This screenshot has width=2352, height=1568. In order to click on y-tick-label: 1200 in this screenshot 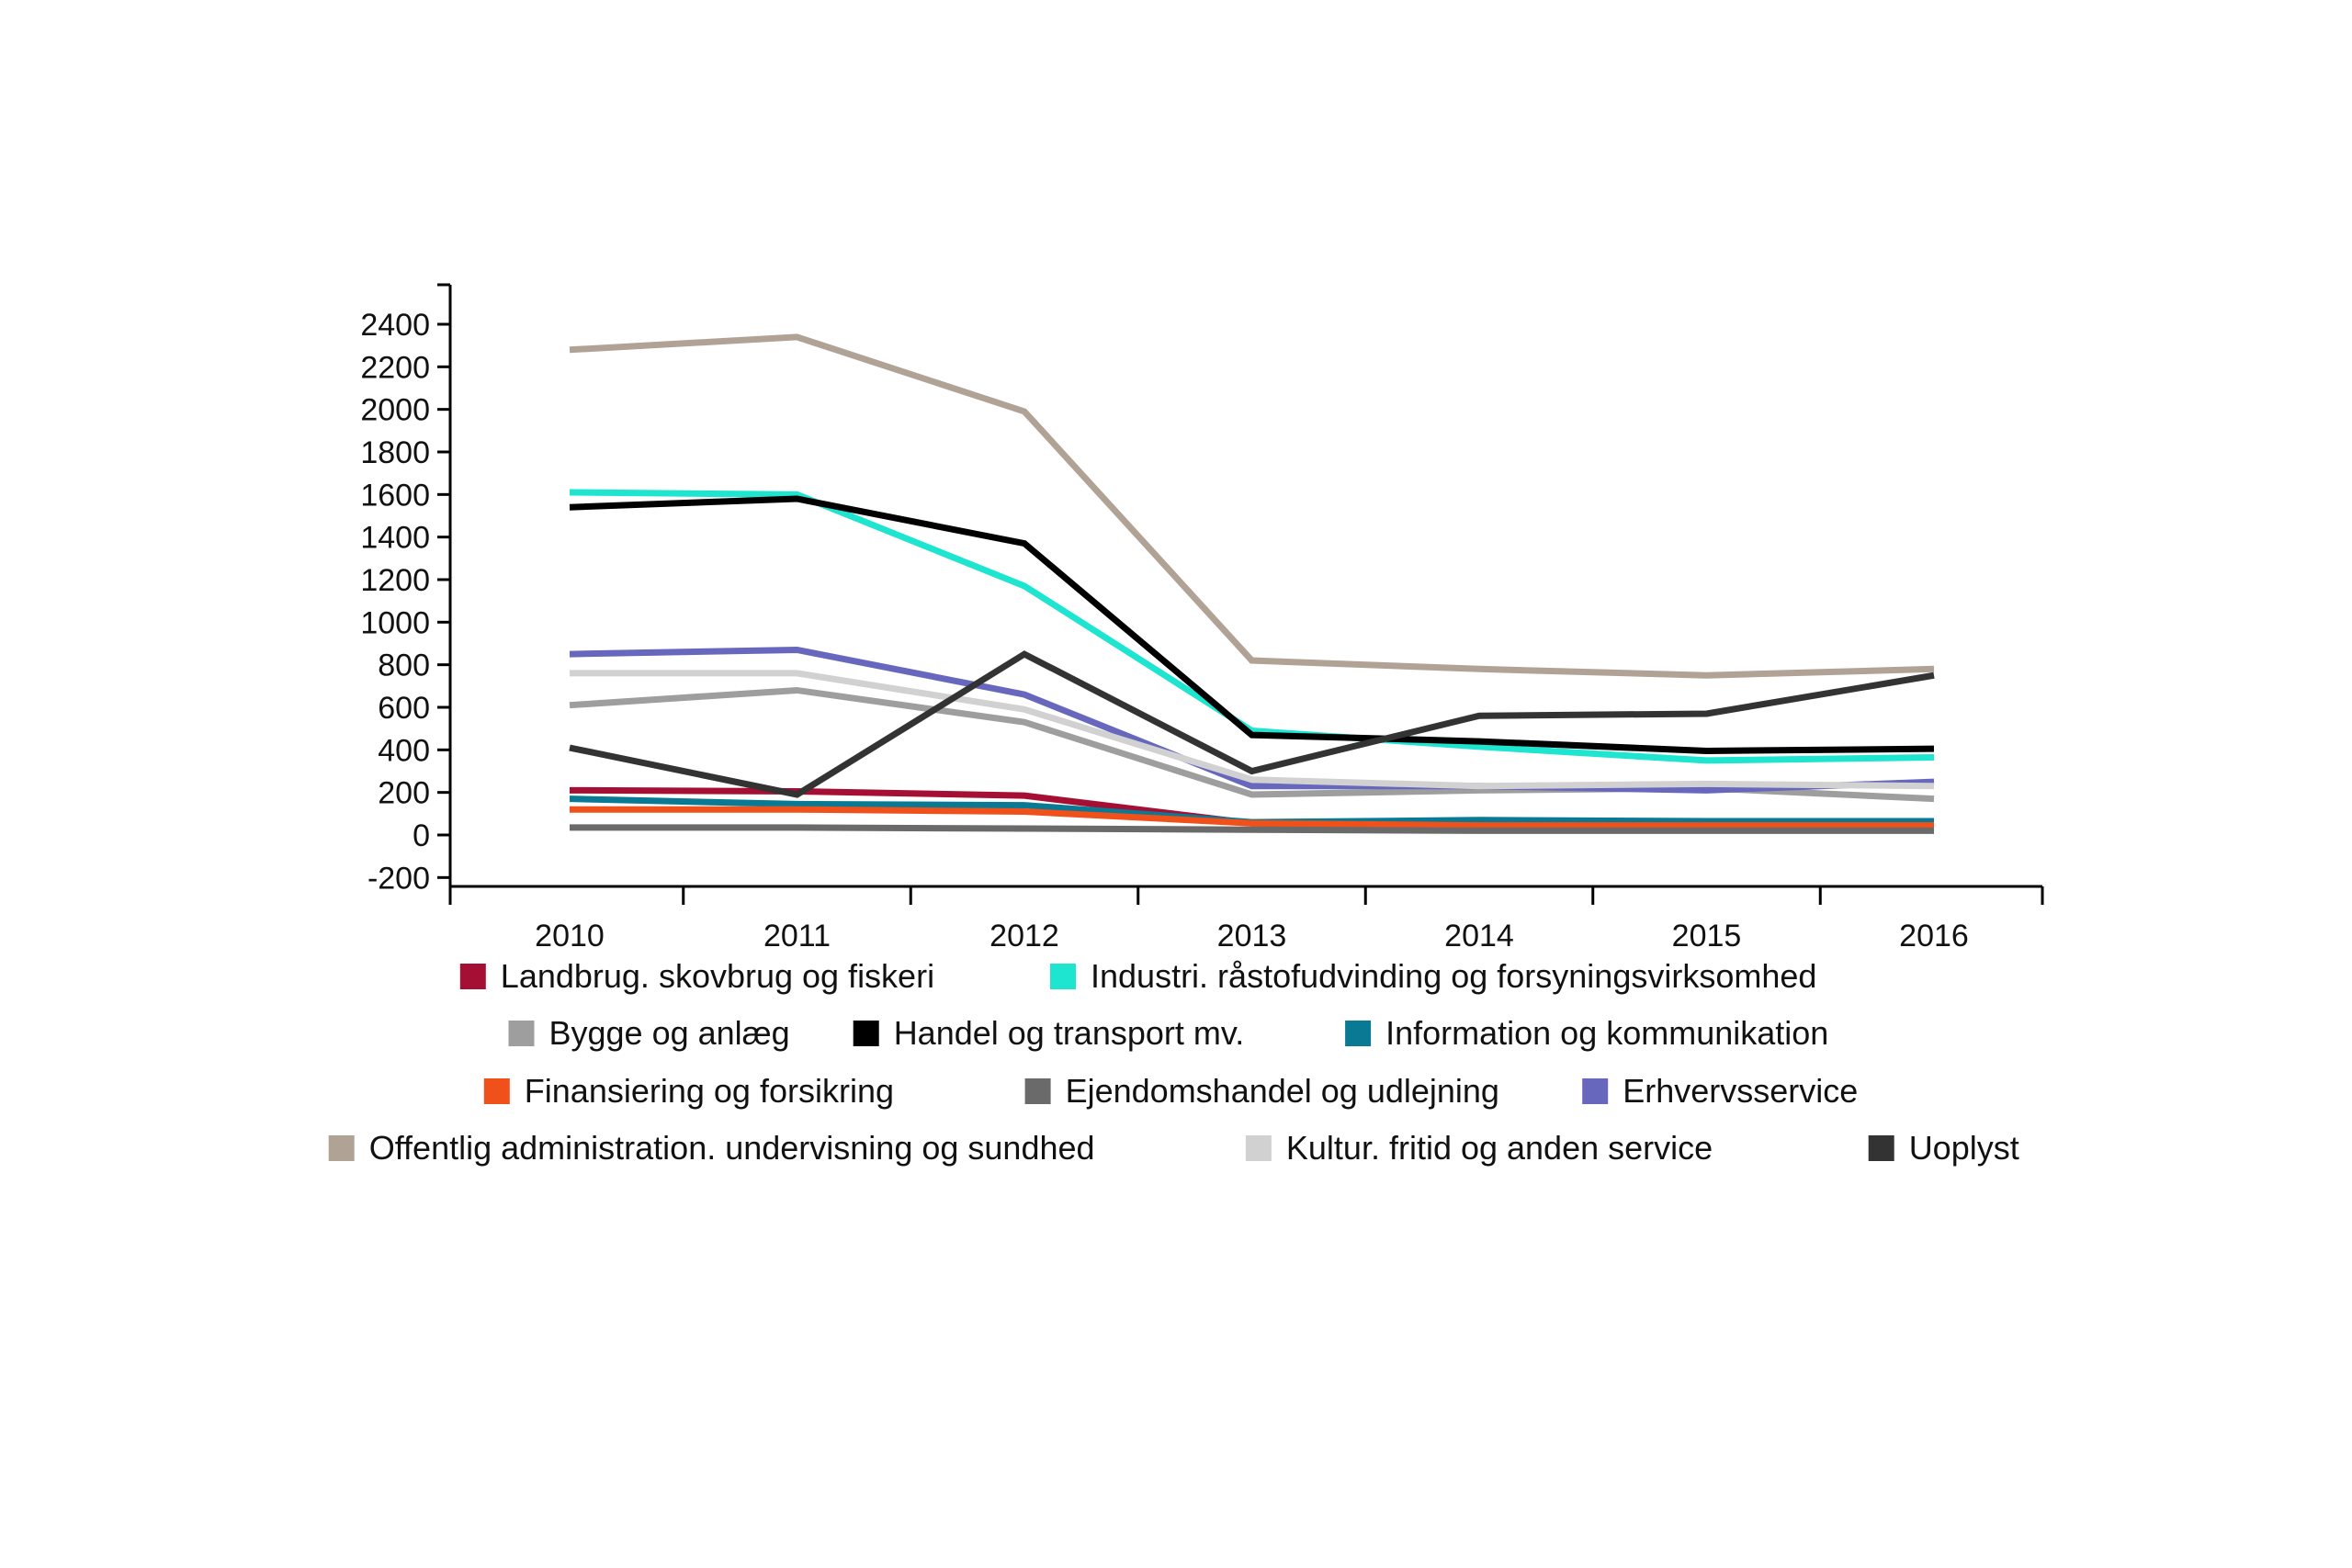, I will do `click(395, 581)`.